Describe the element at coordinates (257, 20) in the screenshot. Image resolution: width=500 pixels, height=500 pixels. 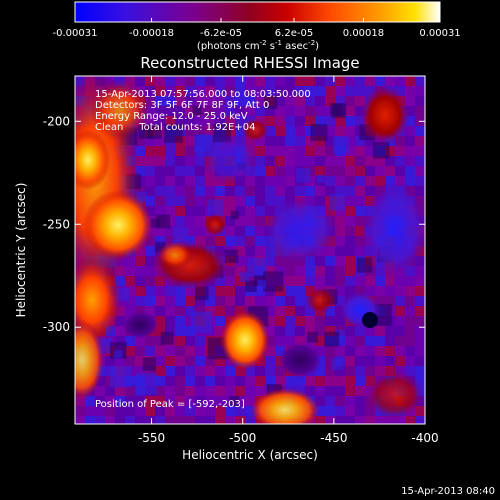
I see `colorbar-ticks` at that location.